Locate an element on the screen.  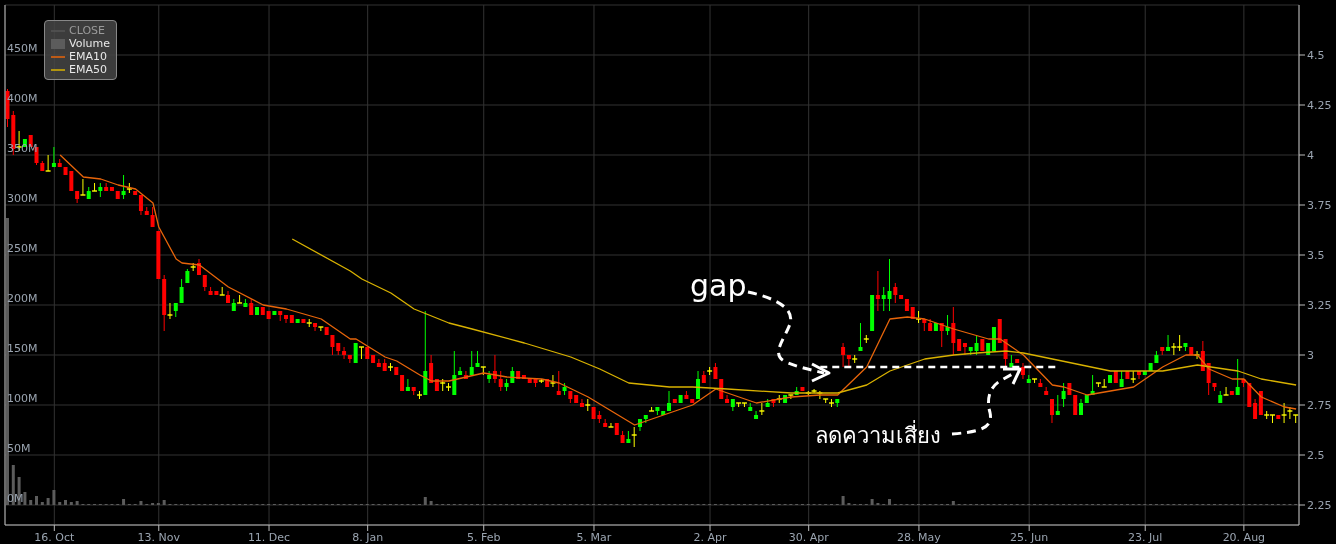
y-tick-label: 2.5 is located at coordinates (1316, 455).